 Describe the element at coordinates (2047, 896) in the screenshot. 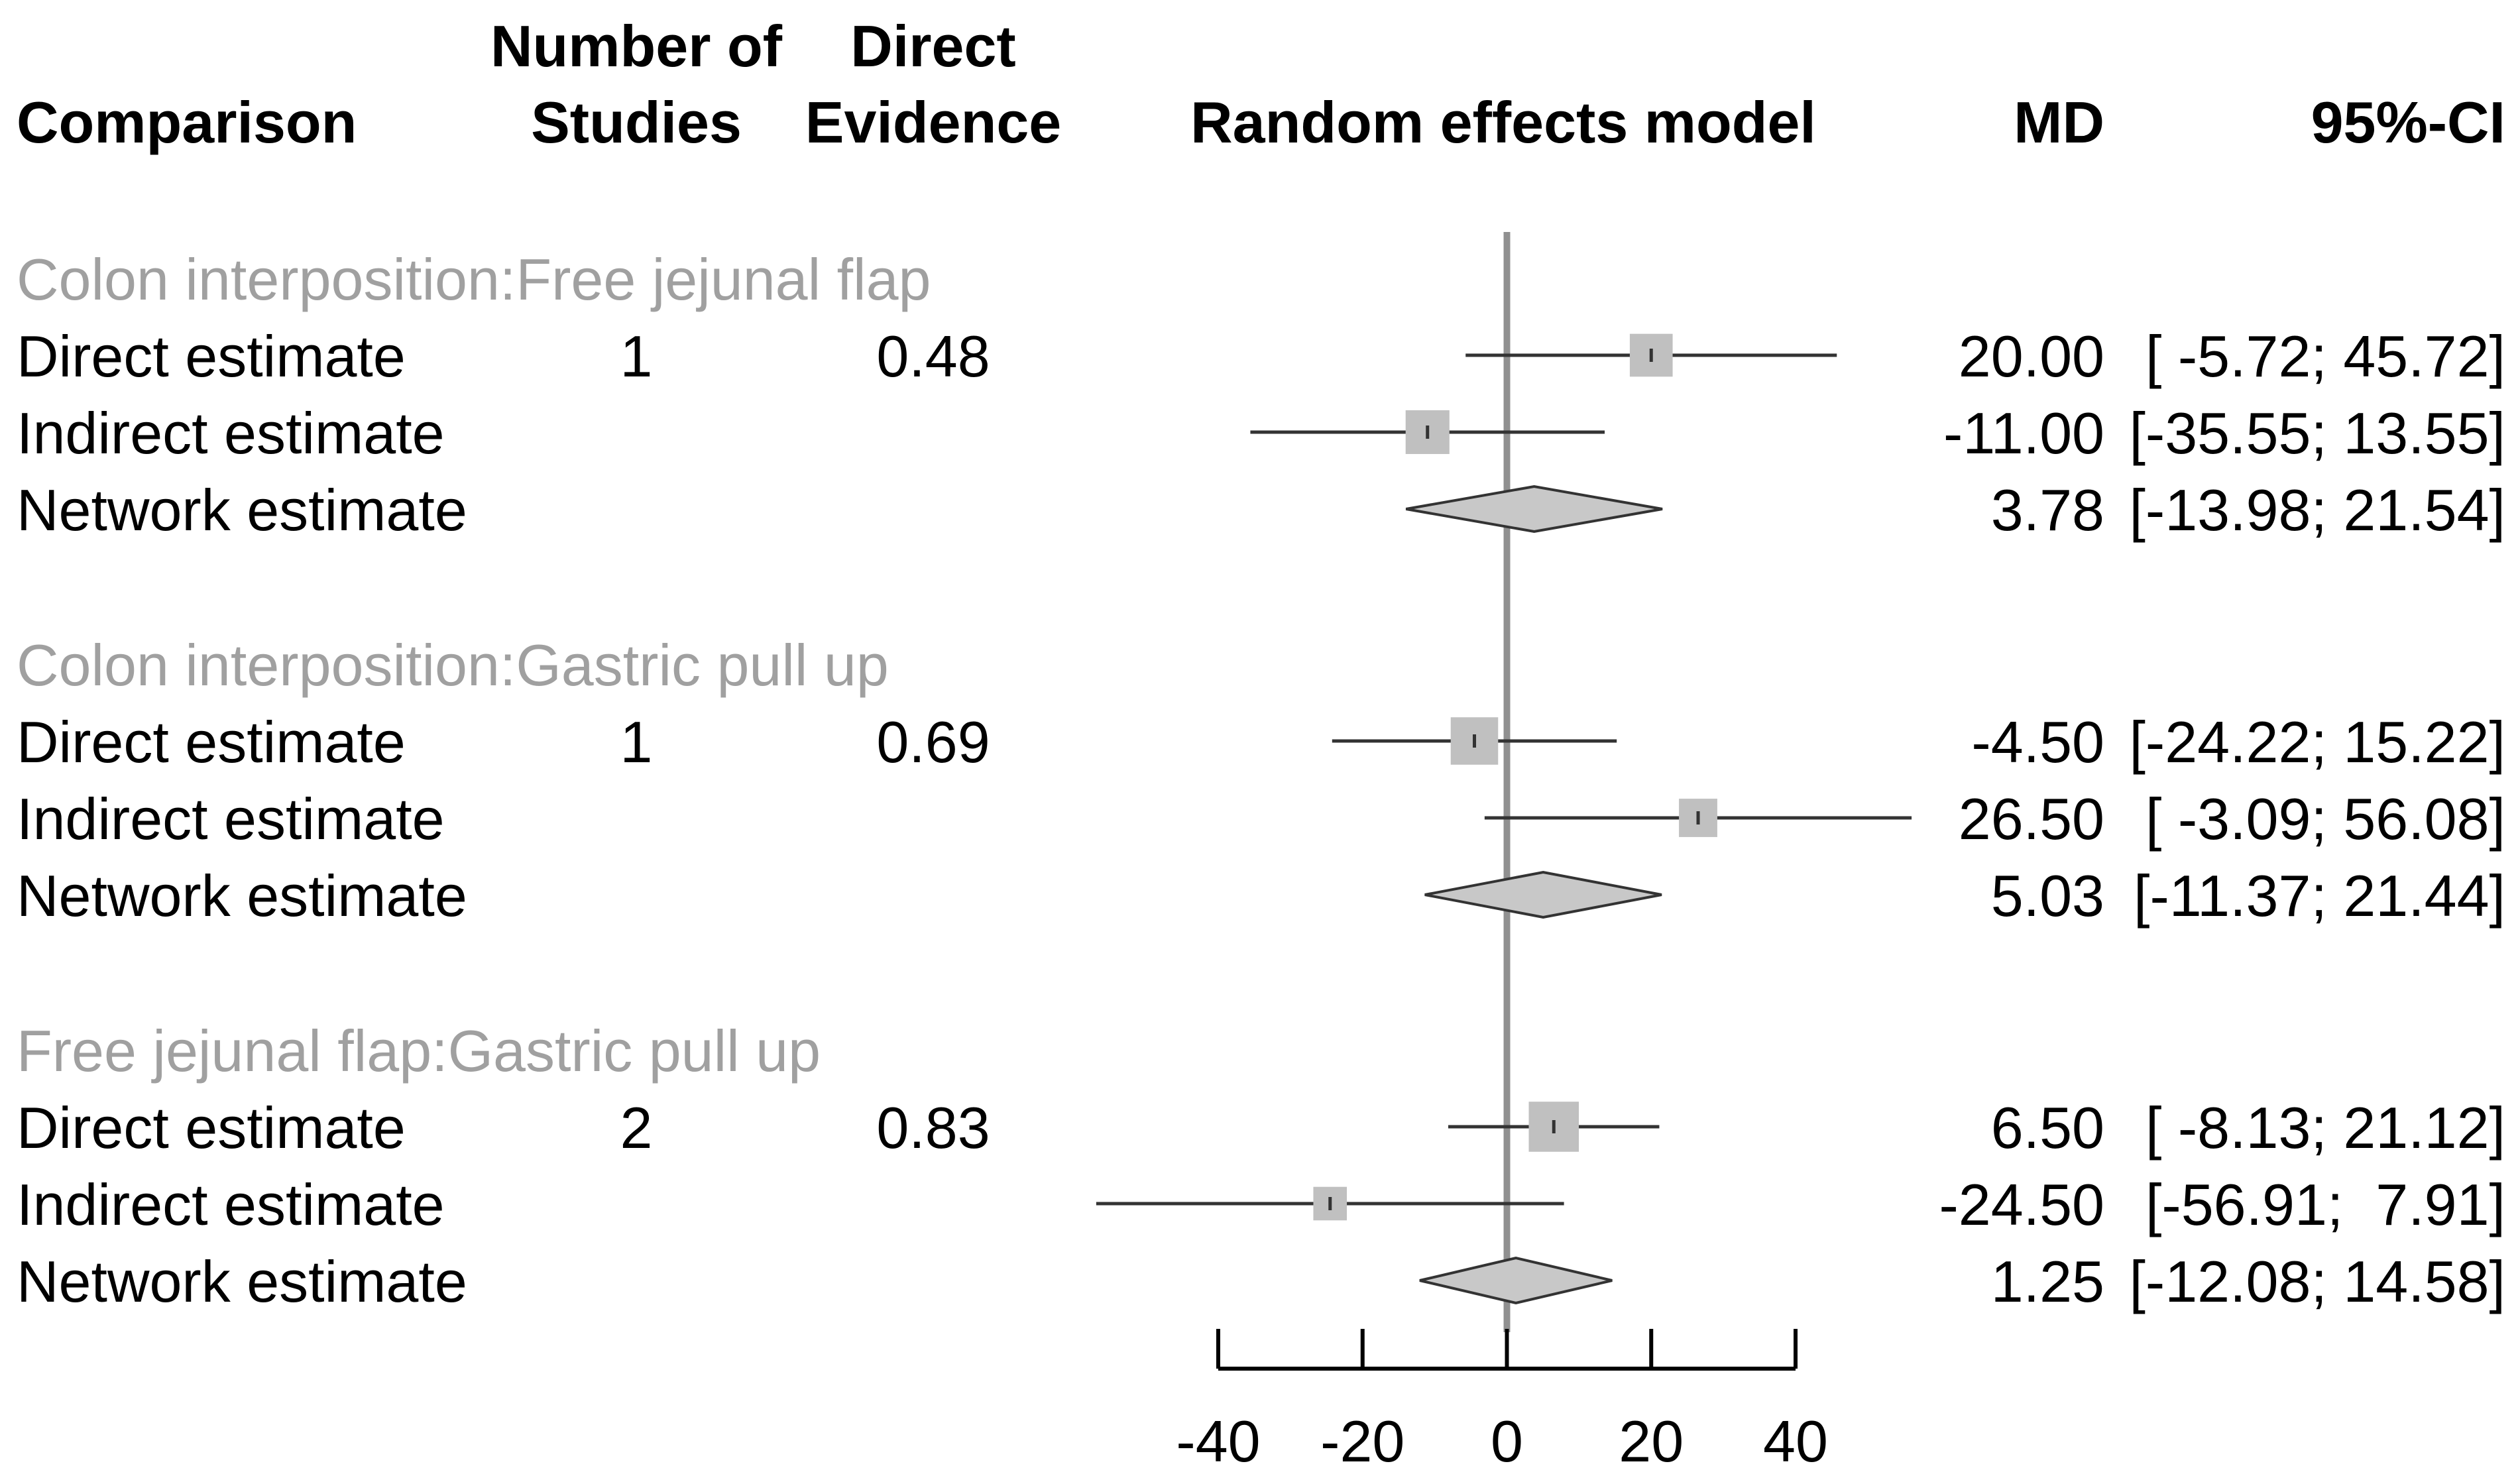

I see `md-value: 5.03` at that location.